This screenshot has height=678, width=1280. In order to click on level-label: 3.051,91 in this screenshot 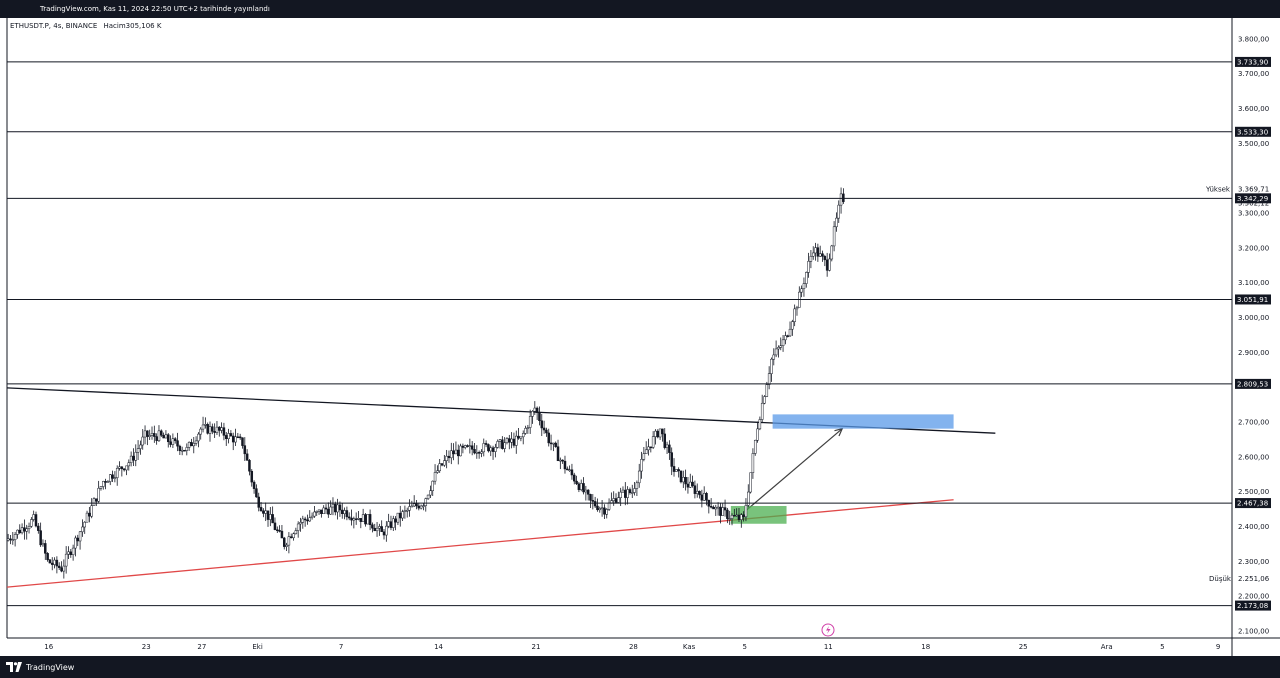, I will do `click(1252, 300)`.